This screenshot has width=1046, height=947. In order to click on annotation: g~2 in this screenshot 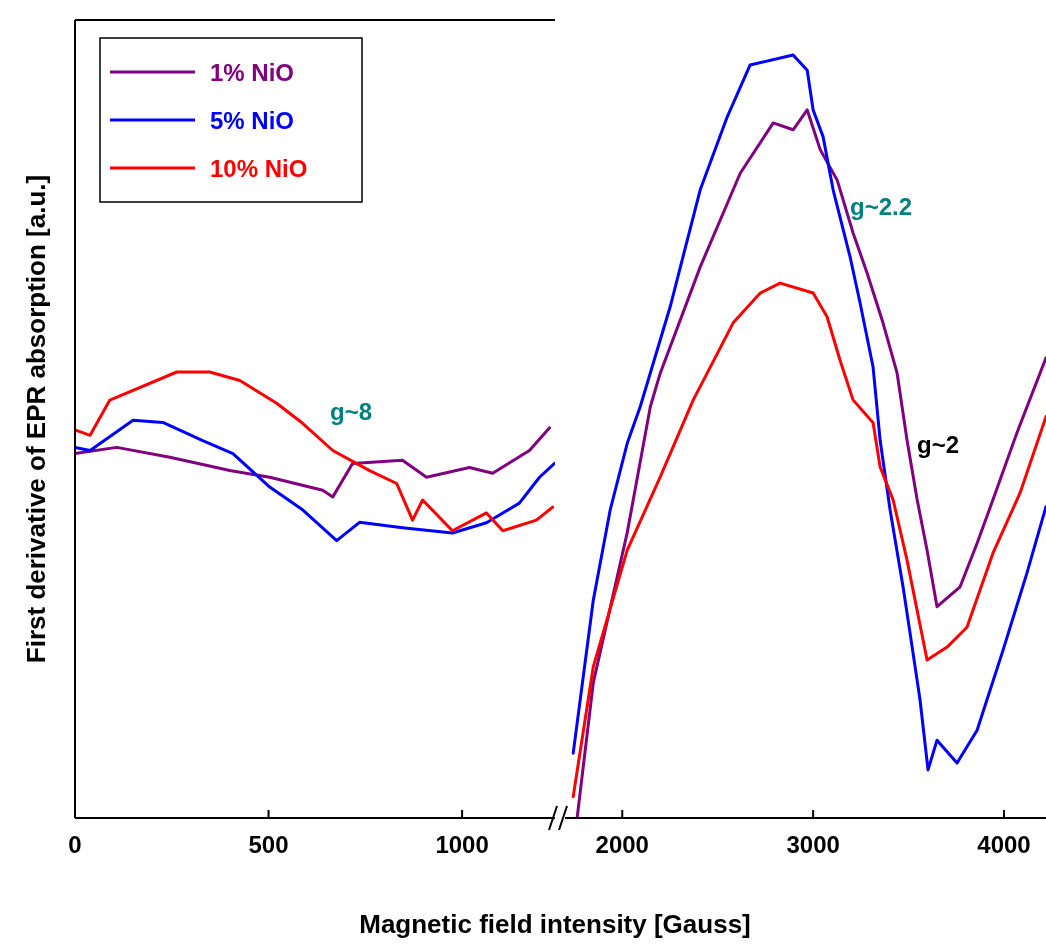, I will do `click(938, 444)`.